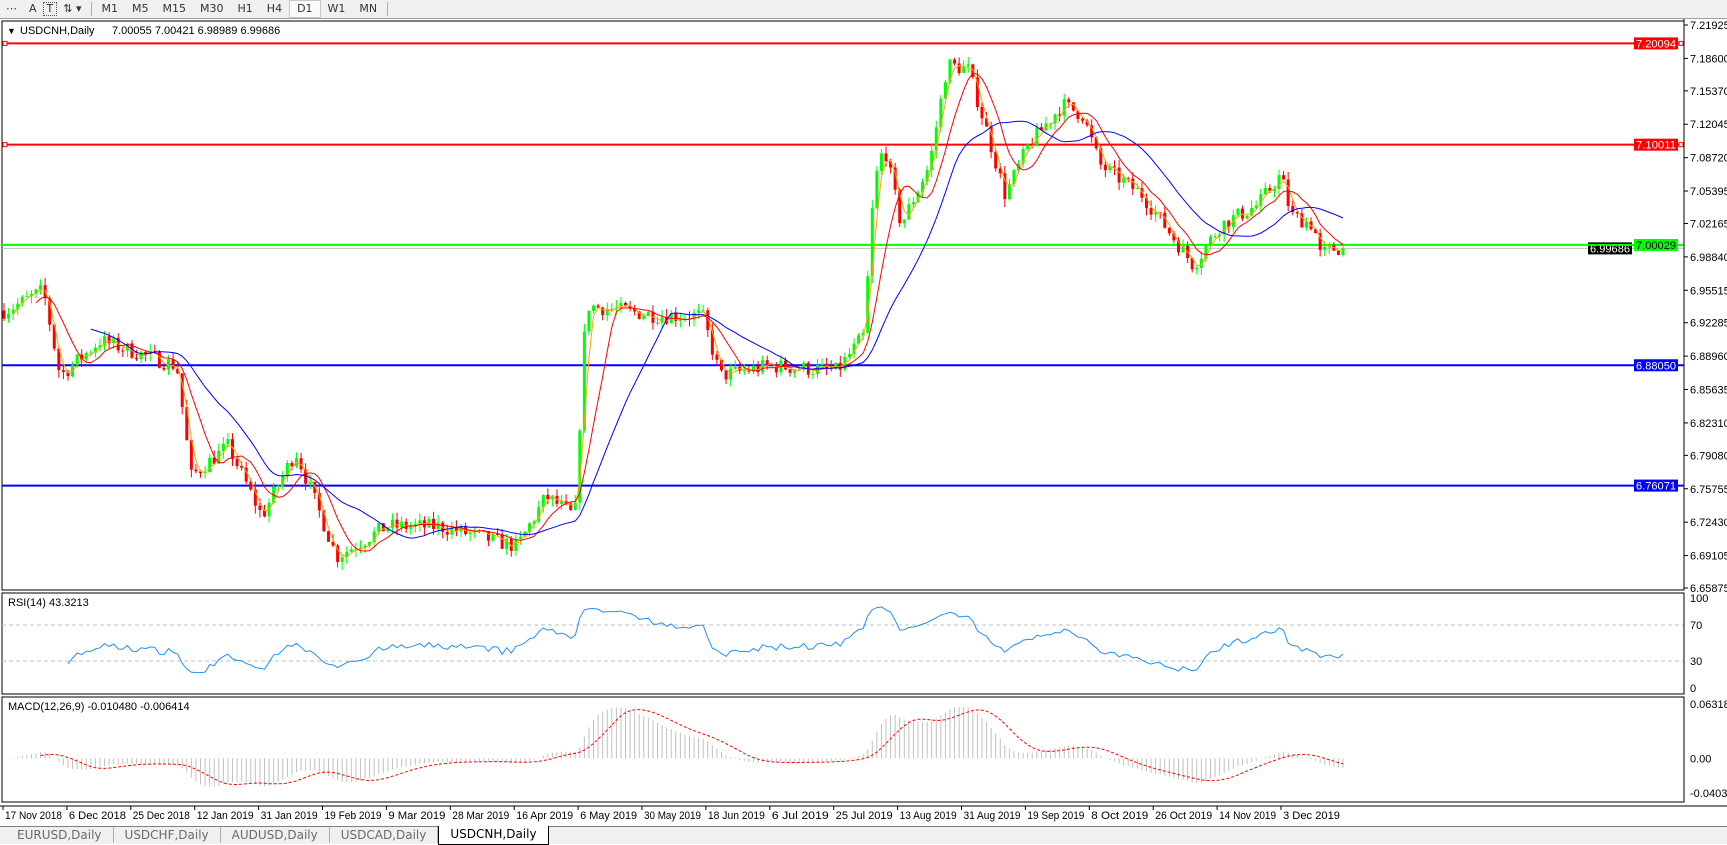 The width and height of the screenshot is (1727, 845). What do you see at coordinates (274, 8) in the screenshot?
I see `timeframe-h4: H4` at bounding box center [274, 8].